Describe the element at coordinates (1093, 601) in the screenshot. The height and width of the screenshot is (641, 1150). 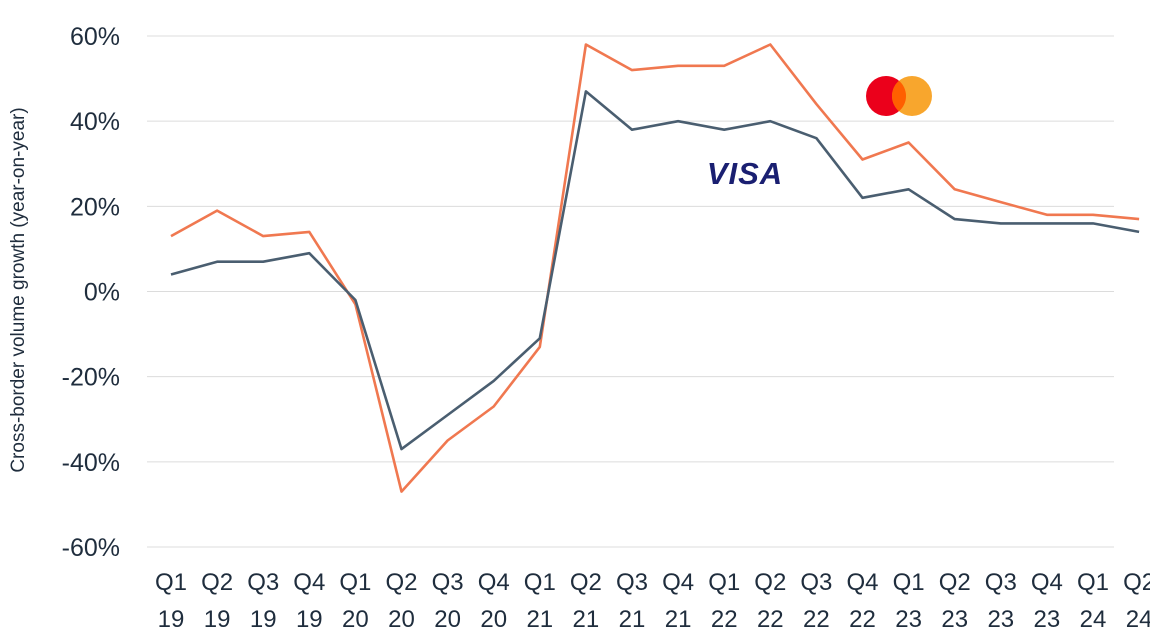
I see `x-tick-label: Q1 24` at that location.